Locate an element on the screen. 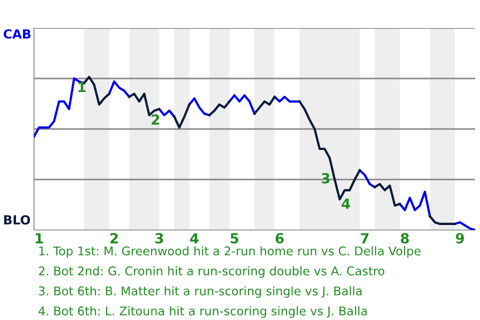 This screenshot has height=320, width=480. x-tick-label: 4 is located at coordinates (194, 238).